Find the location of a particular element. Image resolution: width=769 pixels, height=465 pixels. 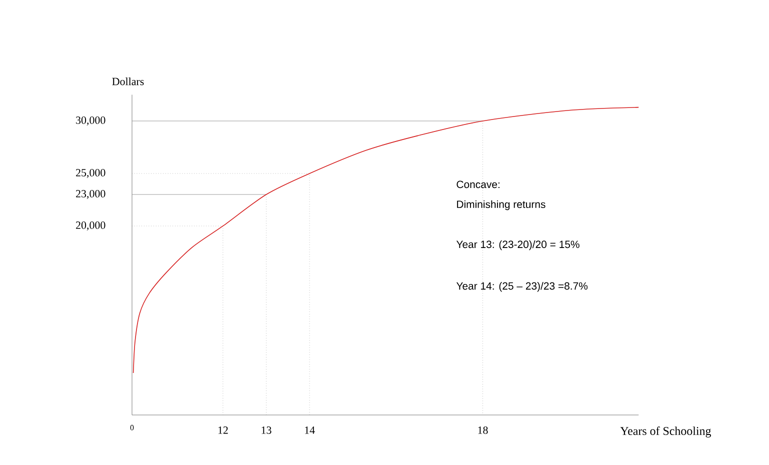

y-tick-label: 23,000 is located at coordinates (91, 194).